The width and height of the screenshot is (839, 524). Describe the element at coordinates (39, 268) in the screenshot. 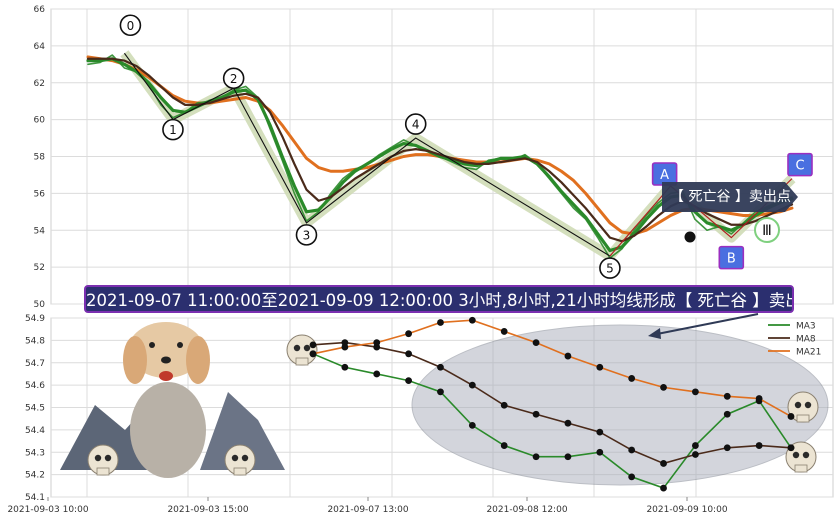

I see `top-y-tick-label: 52` at that location.